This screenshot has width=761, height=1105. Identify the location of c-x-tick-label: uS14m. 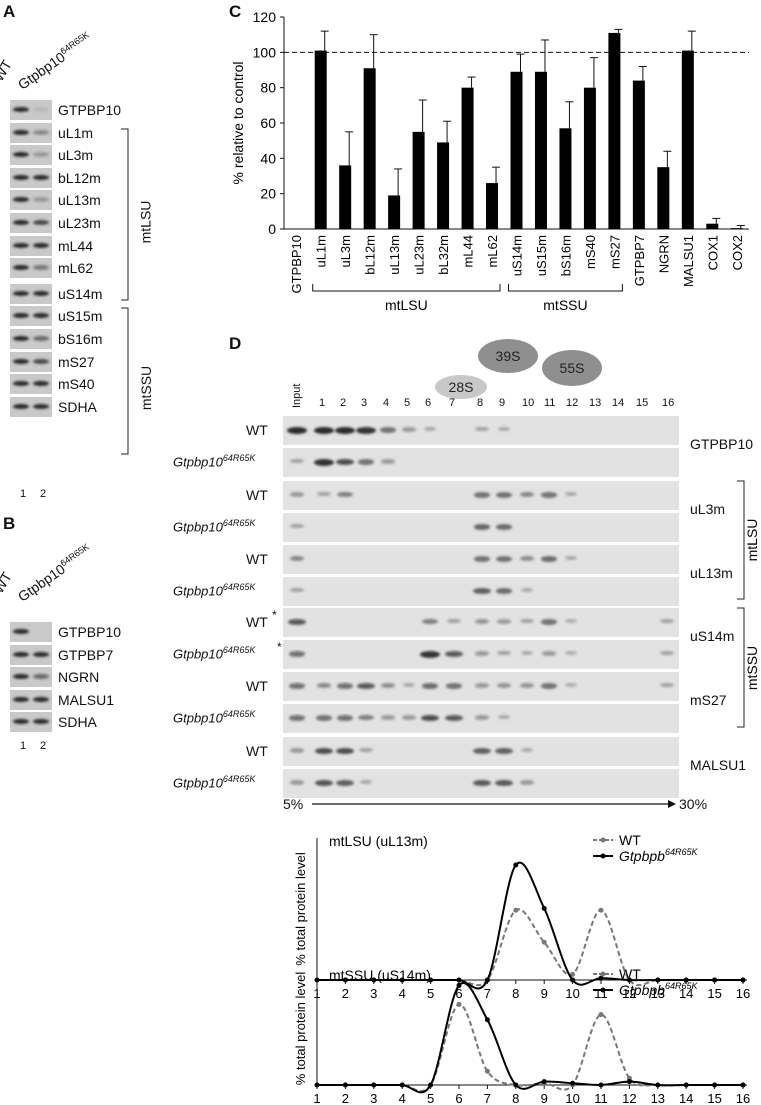
(517, 255).